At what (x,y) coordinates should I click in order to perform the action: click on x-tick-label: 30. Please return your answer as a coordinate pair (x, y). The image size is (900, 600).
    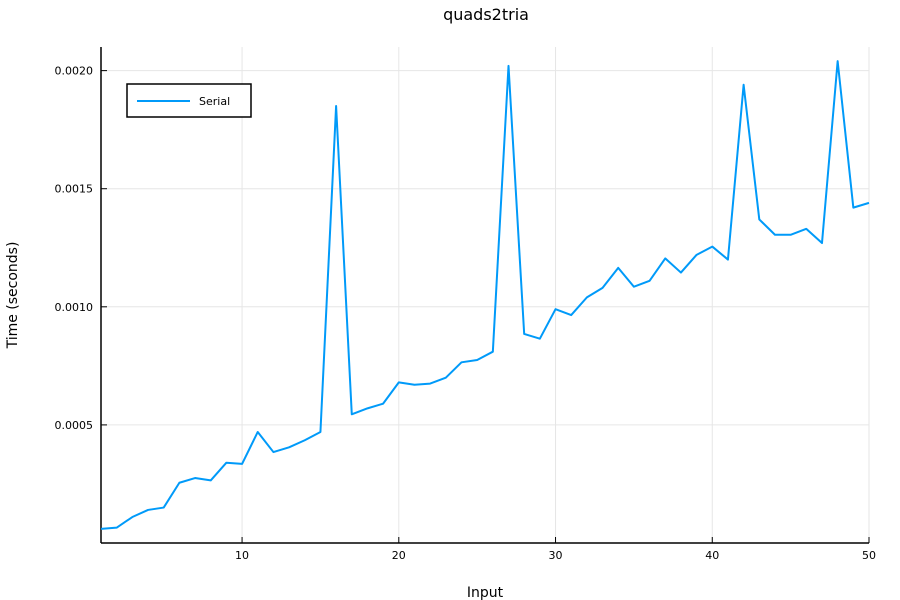
    Looking at the image, I should click on (556, 555).